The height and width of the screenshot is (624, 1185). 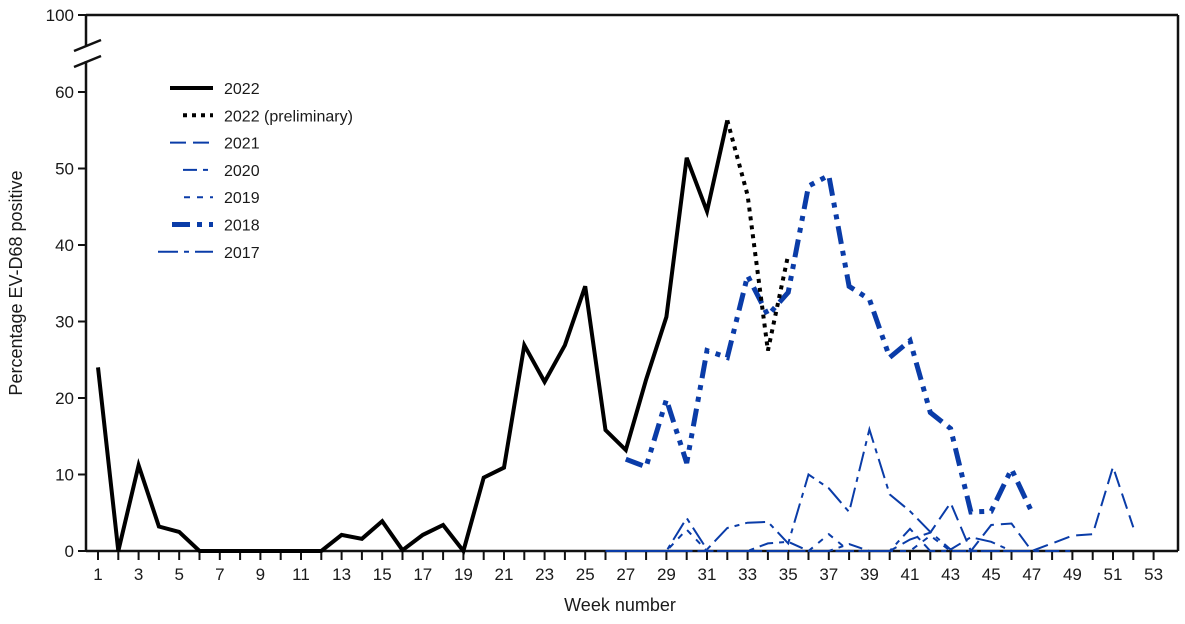 I want to click on legend-label: 2022, so click(x=242, y=89).